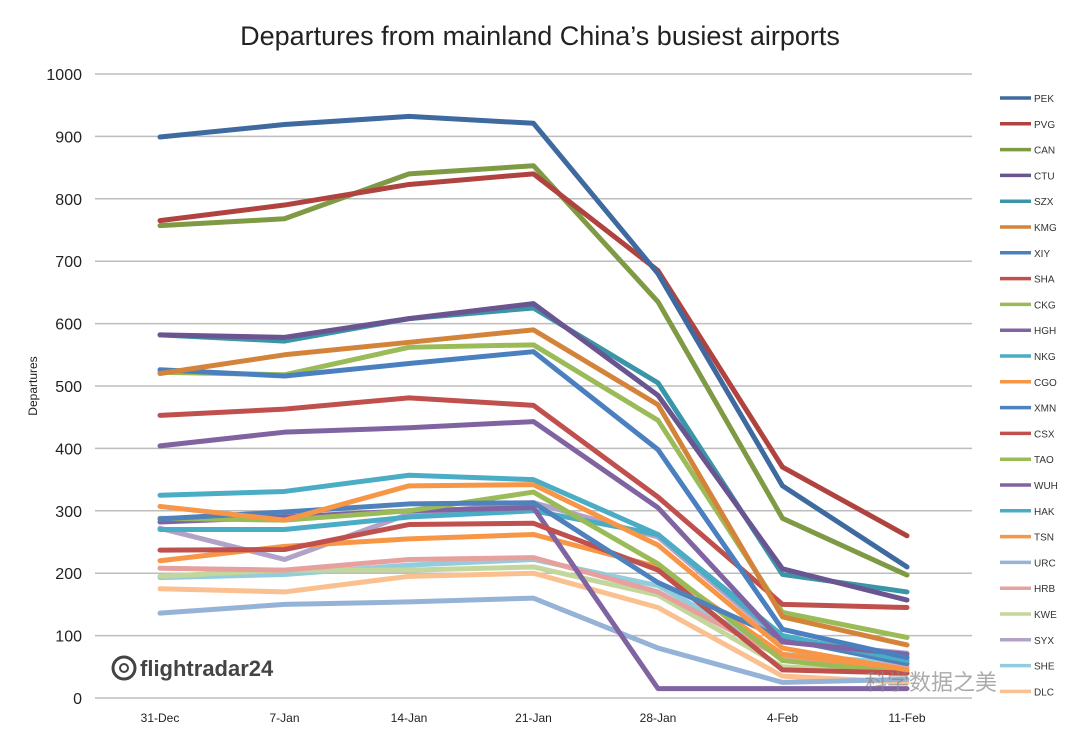 This screenshot has height=735, width=1080. I want to click on legend-label: SHE, so click(1044, 667).